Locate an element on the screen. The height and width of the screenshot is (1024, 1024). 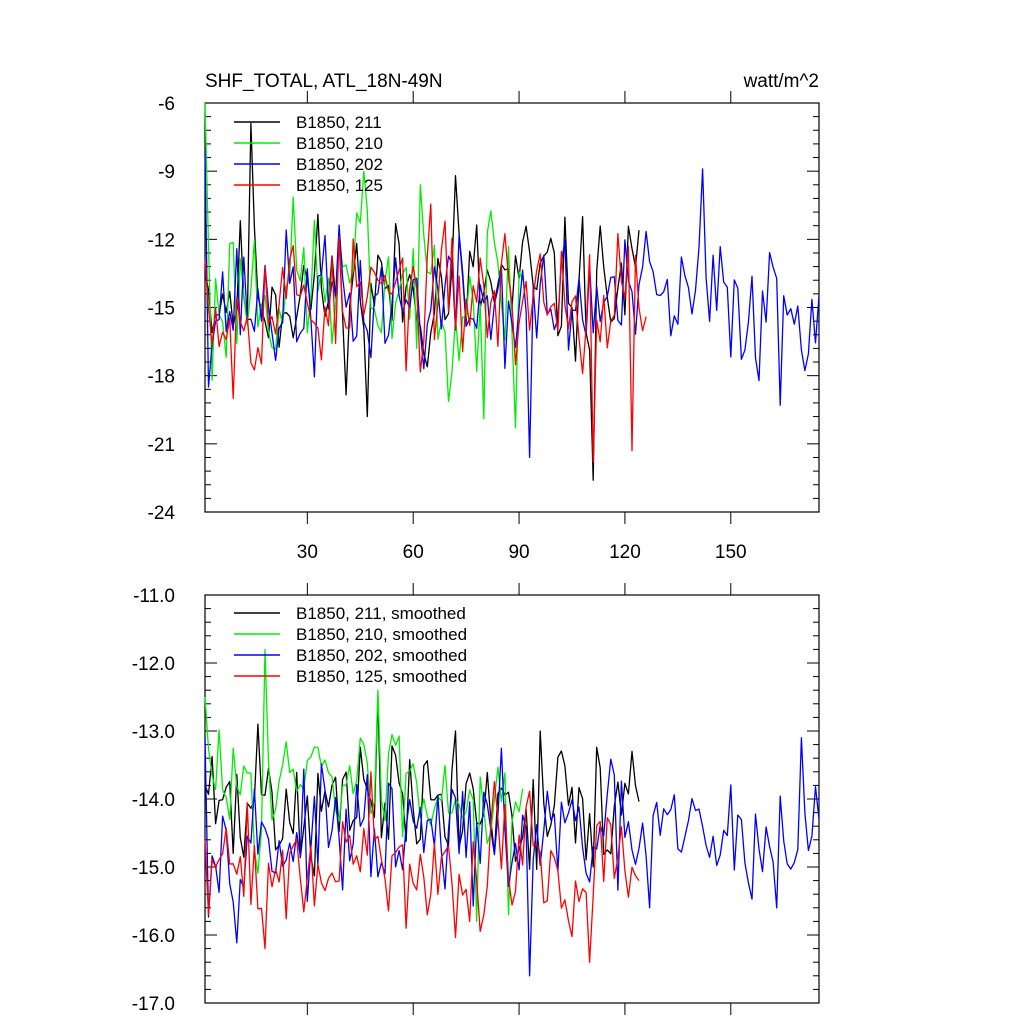
y-tick-label: -21 is located at coordinates (161, 445).